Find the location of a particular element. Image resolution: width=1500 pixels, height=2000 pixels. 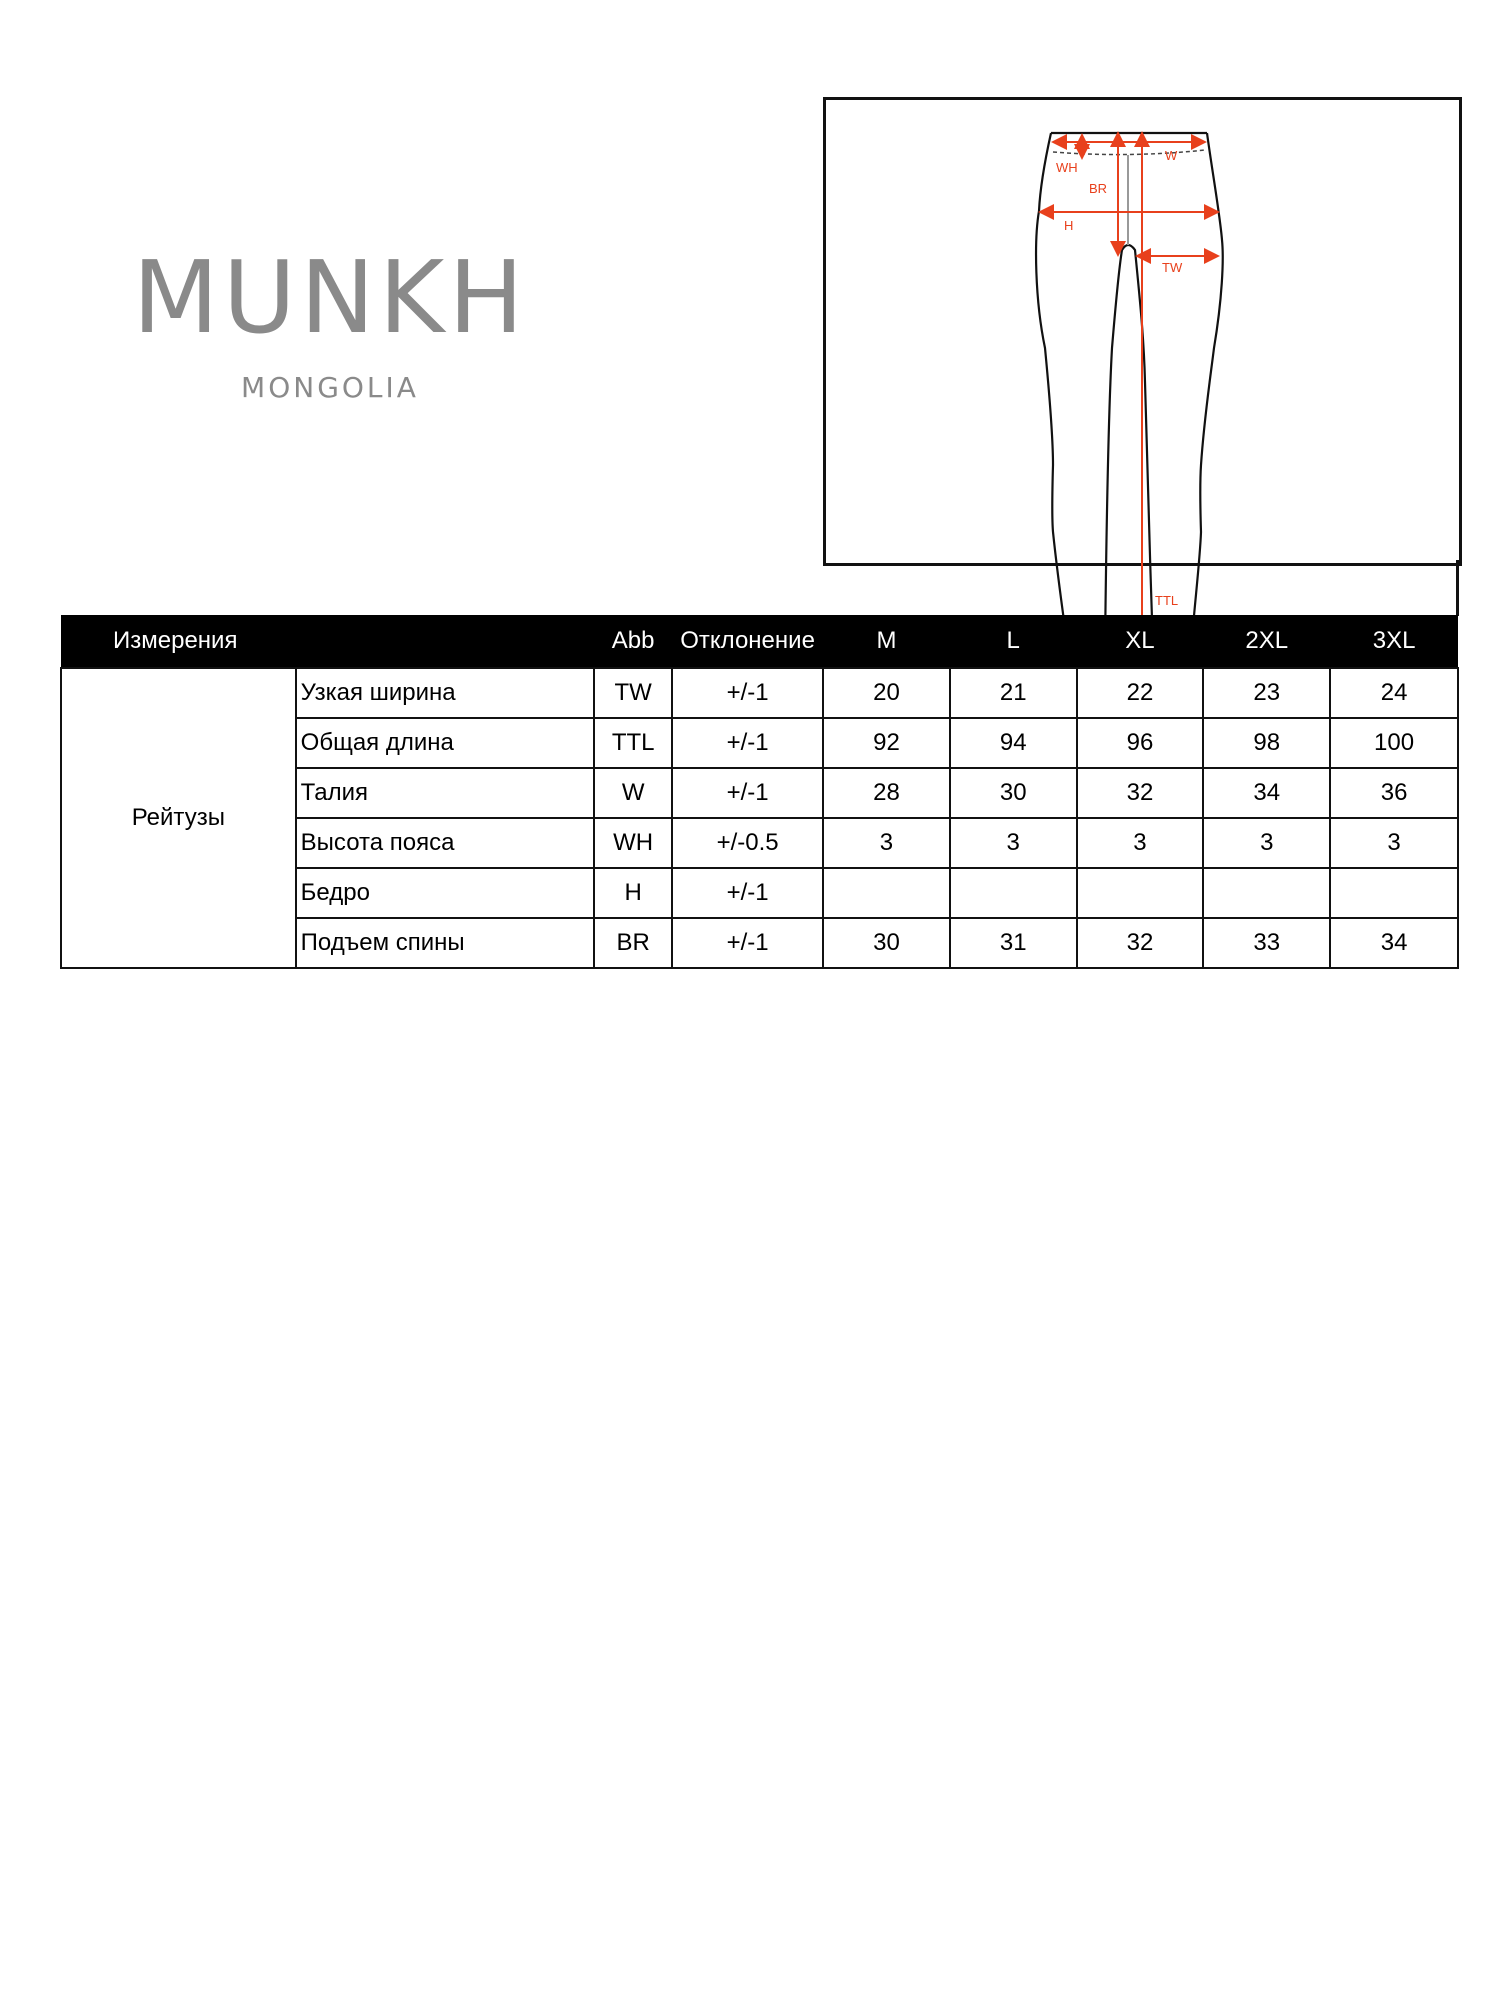

measurement-name: Бедро is located at coordinates (445, 893).